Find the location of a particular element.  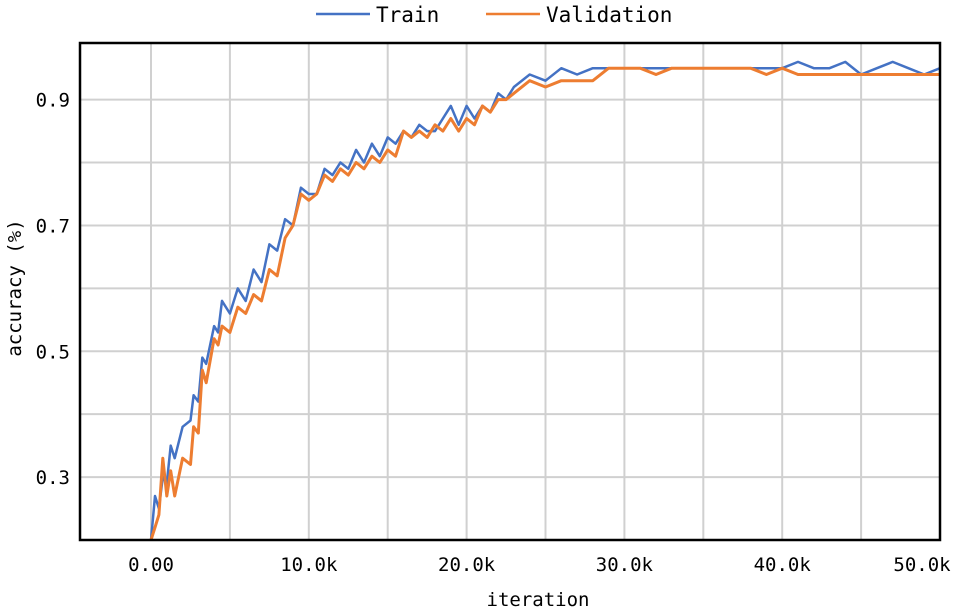

legend-label-train: Train is located at coordinates (407, 15).